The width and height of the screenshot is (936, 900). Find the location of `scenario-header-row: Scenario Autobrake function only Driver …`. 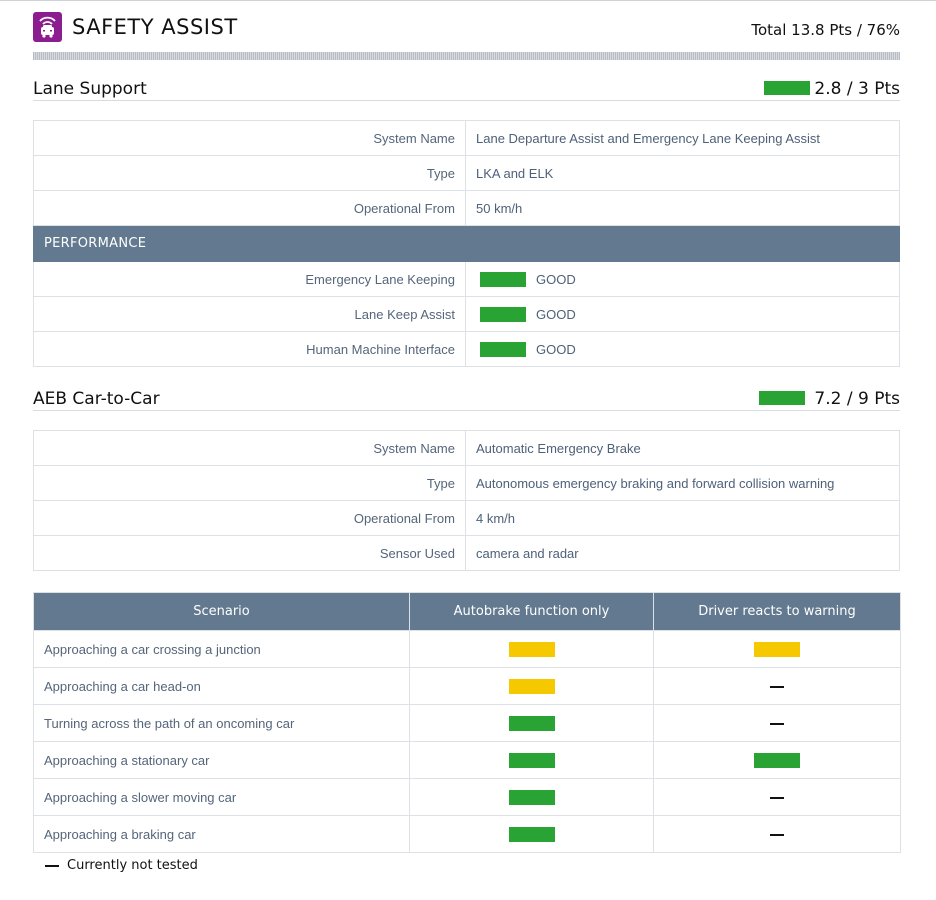

scenario-header-row: Scenario Autobrake function only Driver … is located at coordinates (467, 611).